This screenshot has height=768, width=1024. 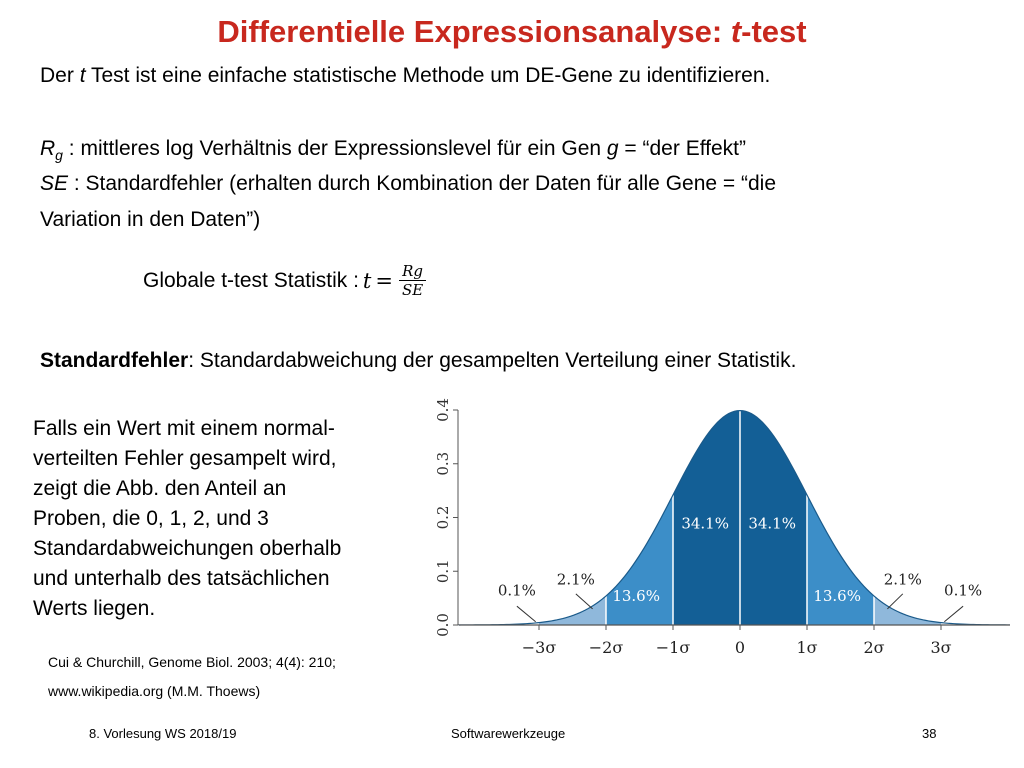 I want to click on title-italic: t, so click(x=736, y=31).